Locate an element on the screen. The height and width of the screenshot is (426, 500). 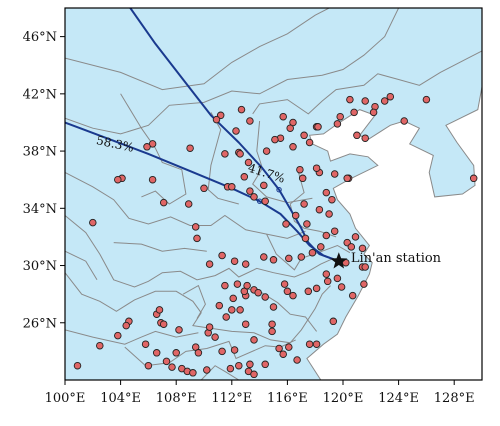
y-tick-label: 42°N is located at coordinates (40, 94).